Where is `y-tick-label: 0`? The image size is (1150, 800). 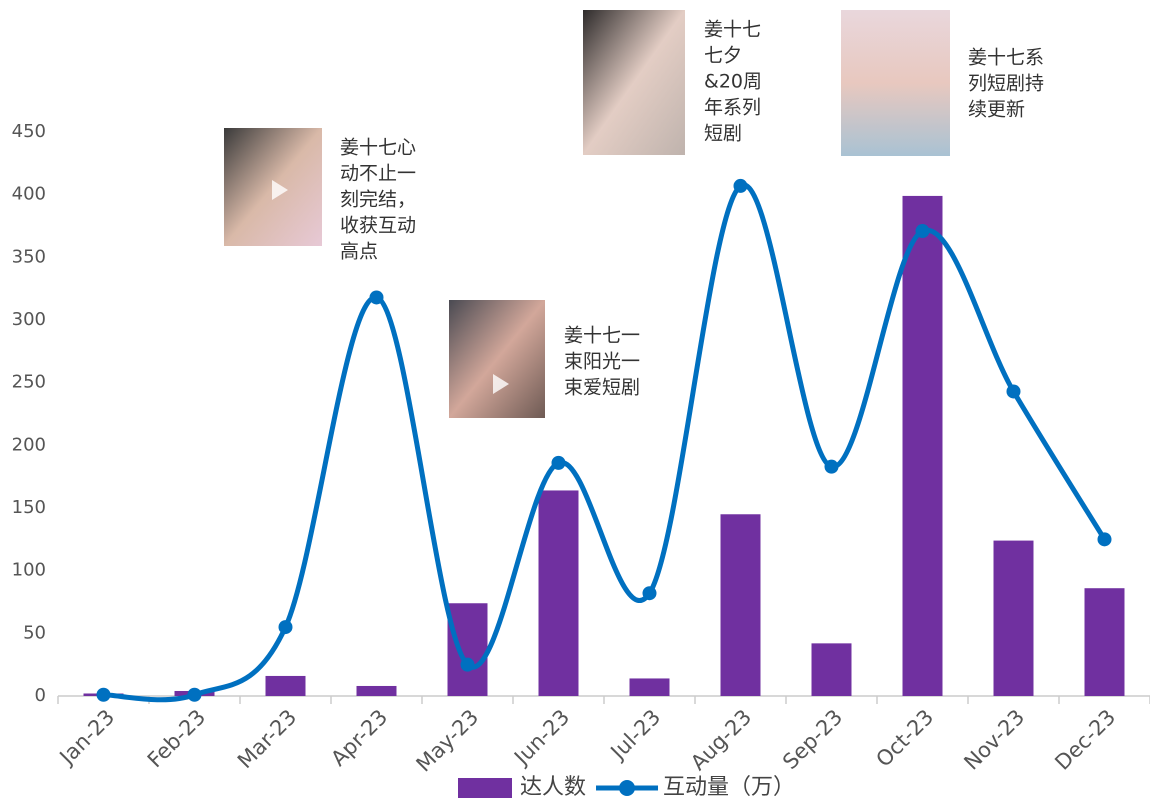 y-tick-label: 0 is located at coordinates (40, 695).